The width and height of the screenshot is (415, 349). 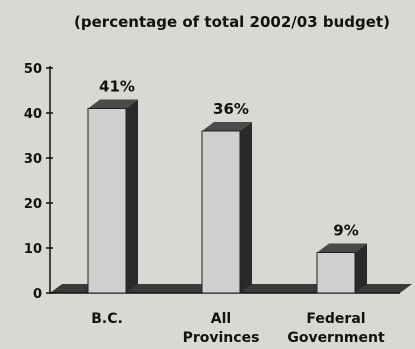 I want to click on data-label: 9%, so click(x=345, y=231).